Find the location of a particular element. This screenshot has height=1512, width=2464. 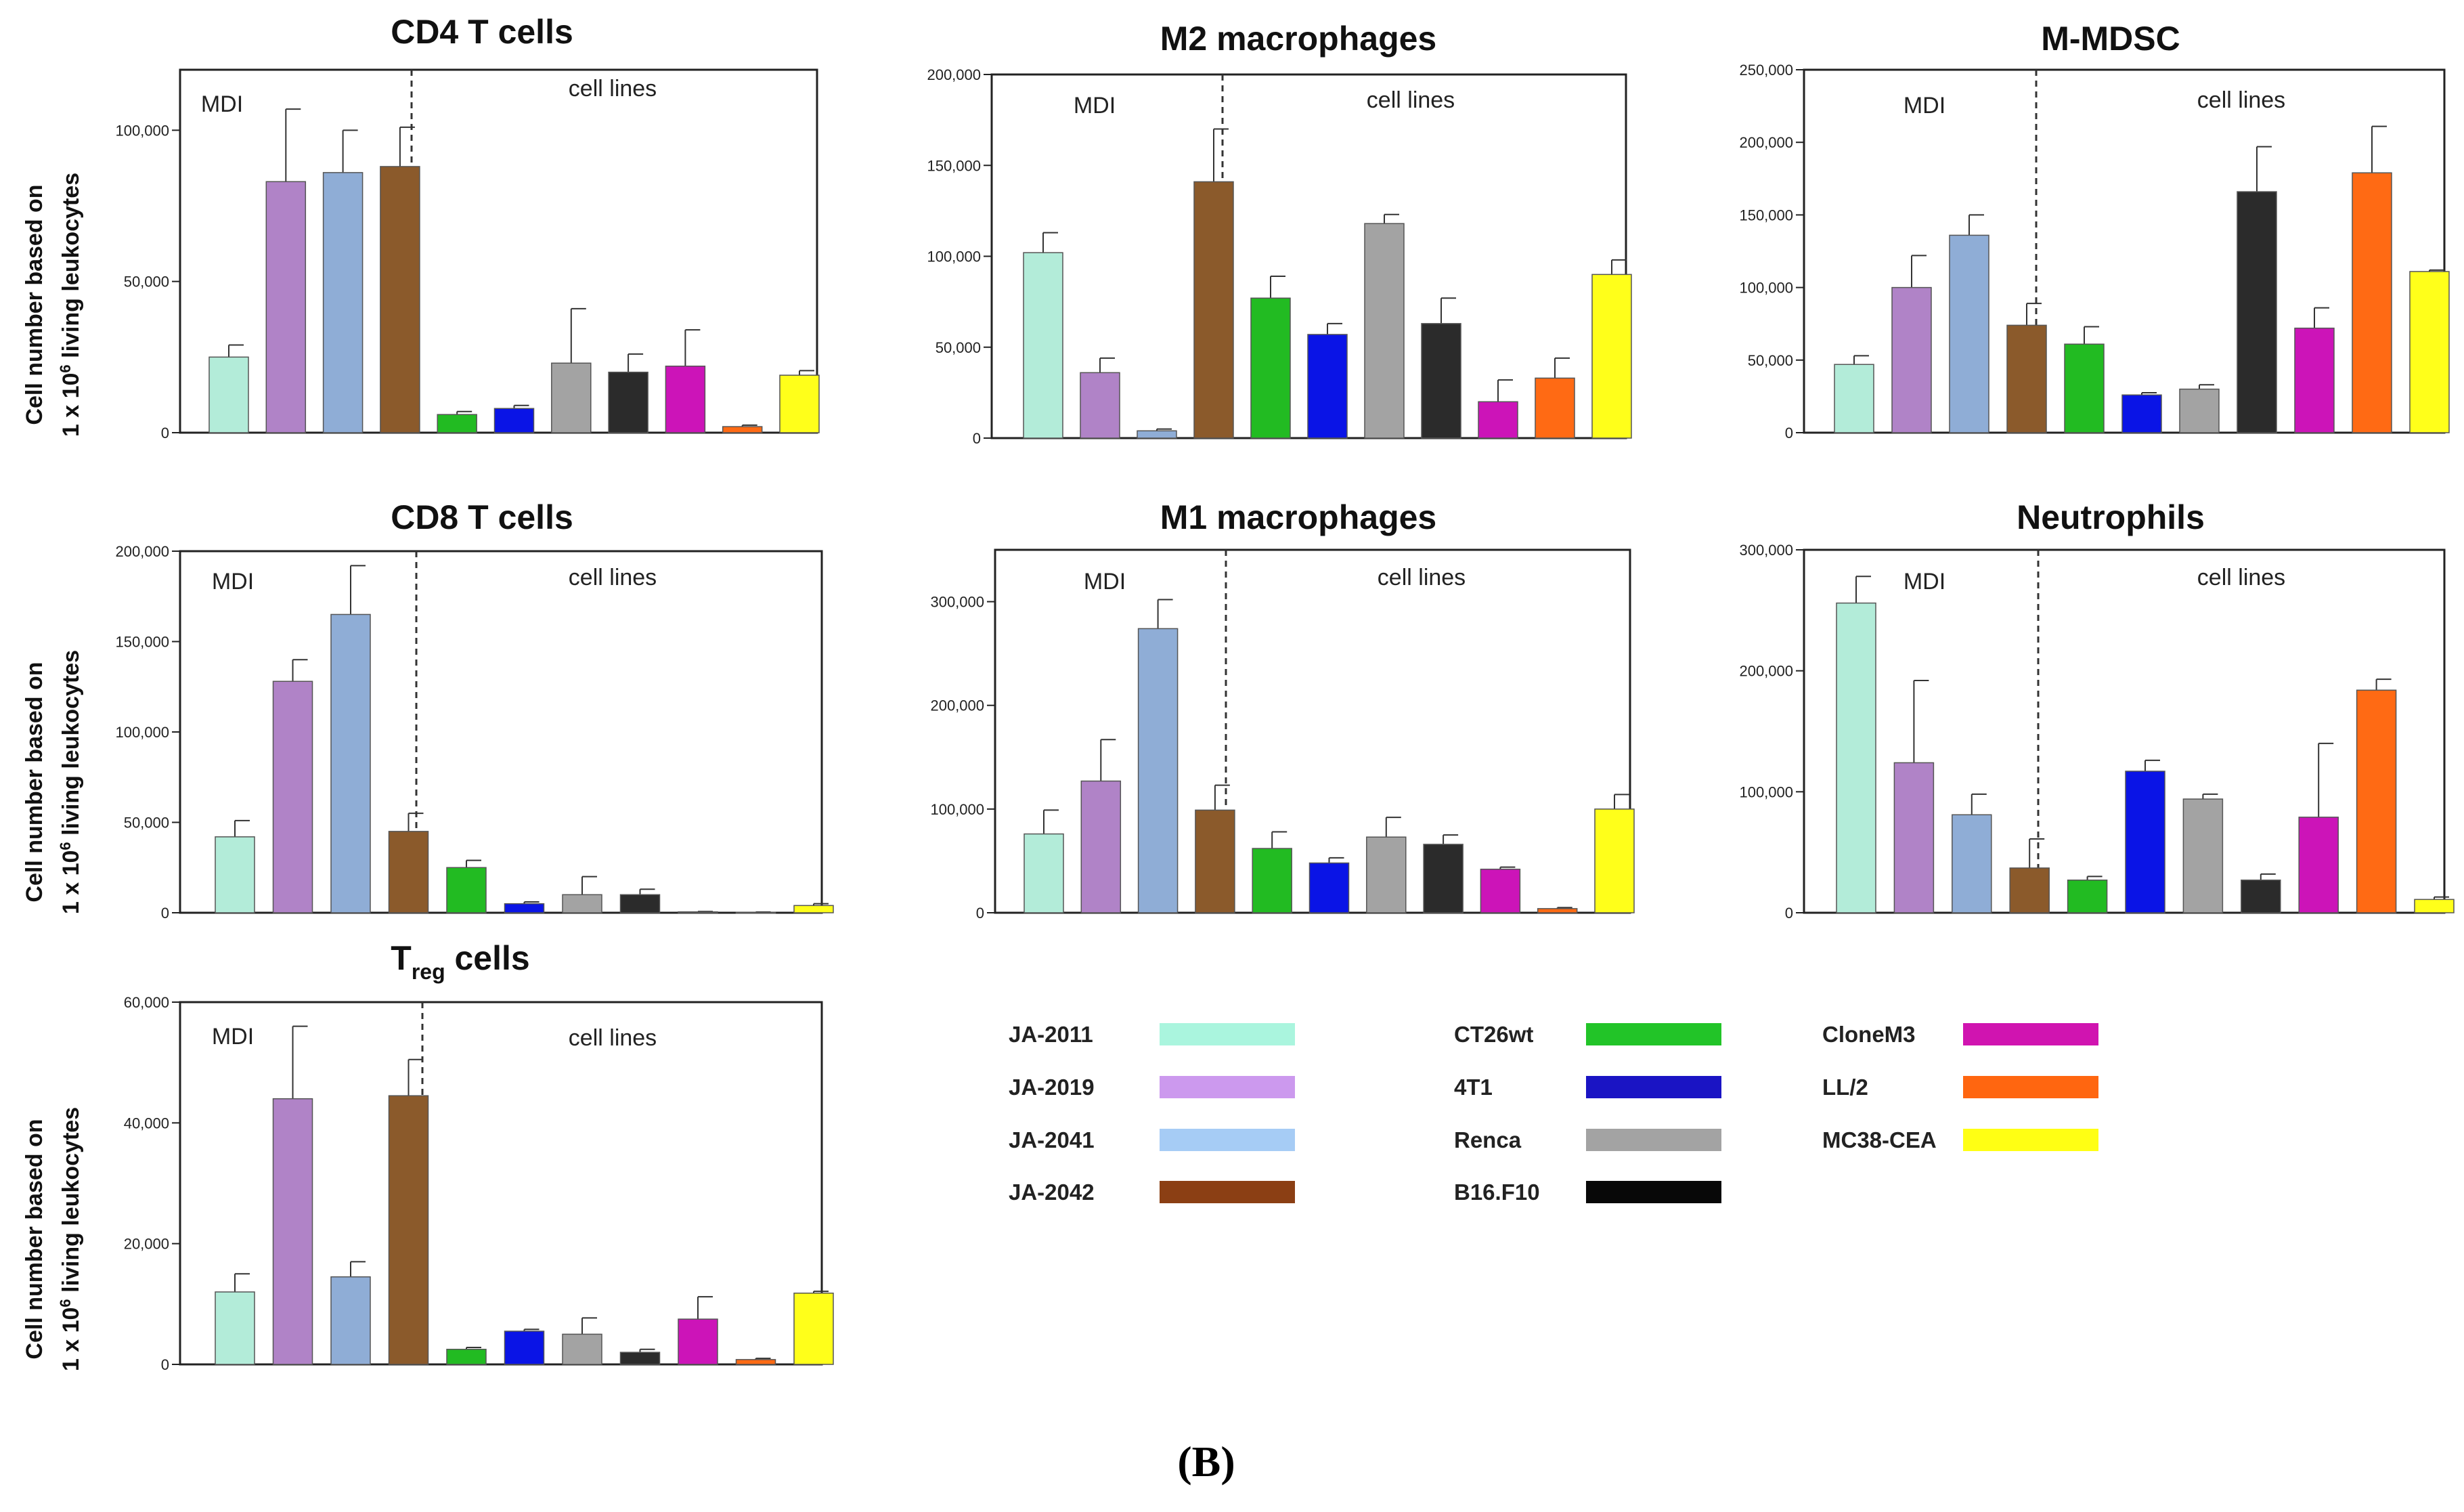

y-axis-ticks: 0 50,000 100,000 150,000 200,000 250,000 is located at coordinates (1772, 251).